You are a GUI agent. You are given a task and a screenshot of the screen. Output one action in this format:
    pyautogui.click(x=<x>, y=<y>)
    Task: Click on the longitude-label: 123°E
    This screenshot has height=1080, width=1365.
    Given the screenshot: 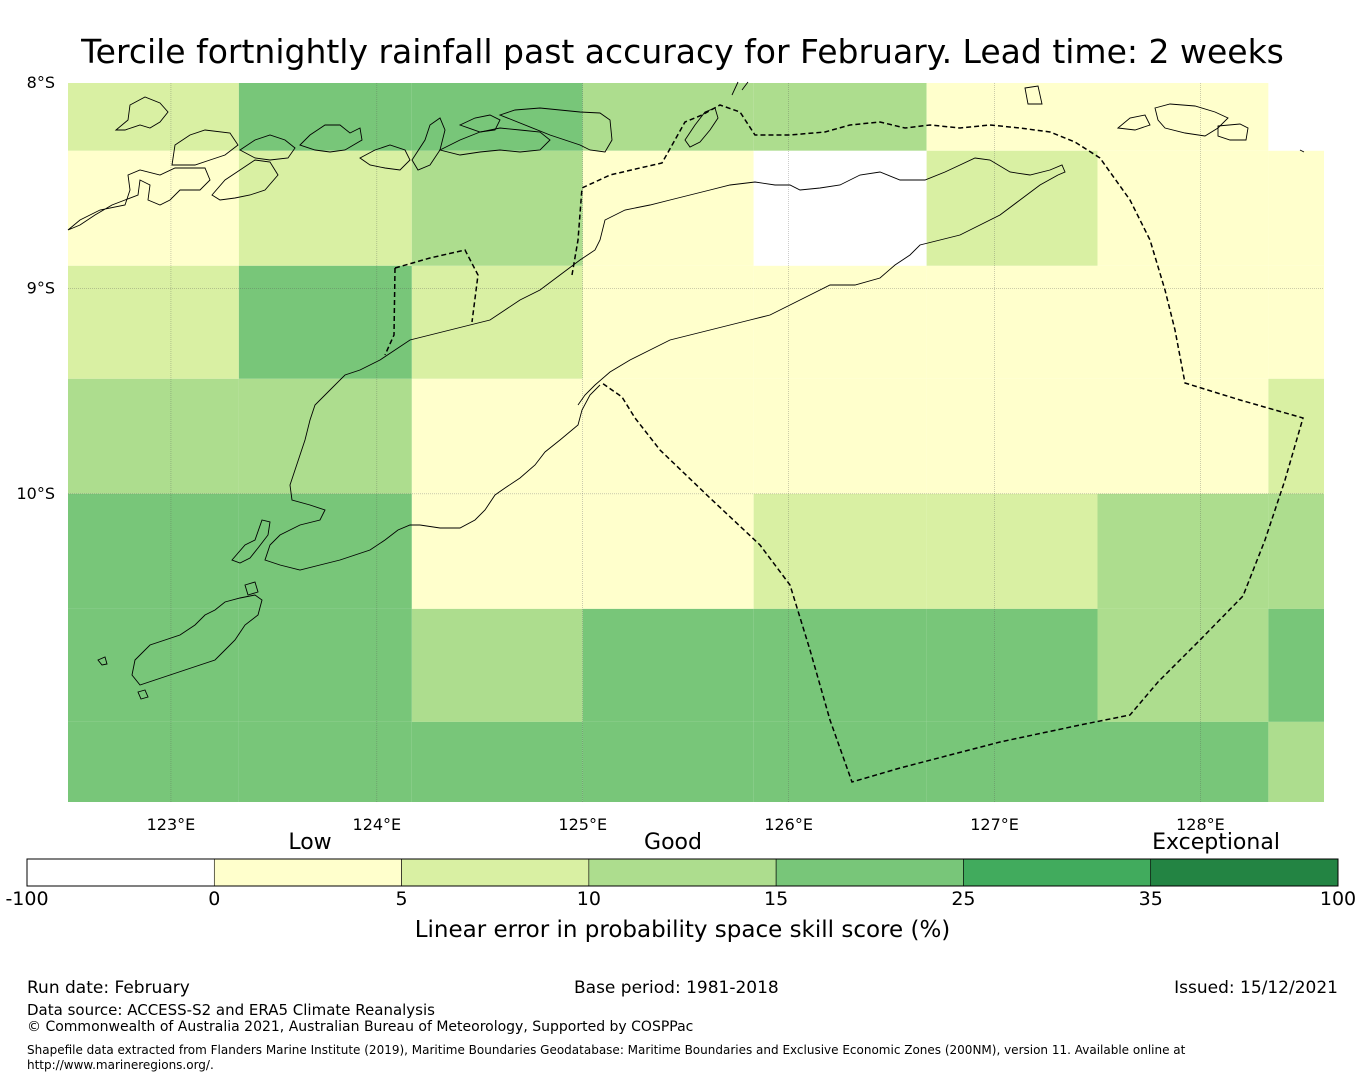 What is the action you would take?
    pyautogui.click(x=171, y=824)
    